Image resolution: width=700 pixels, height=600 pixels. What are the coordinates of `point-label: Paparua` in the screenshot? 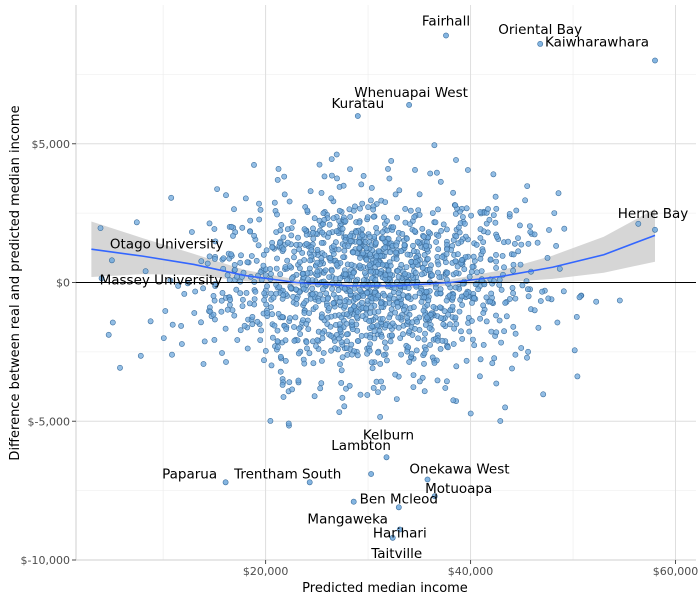 It's located at (189, 474).